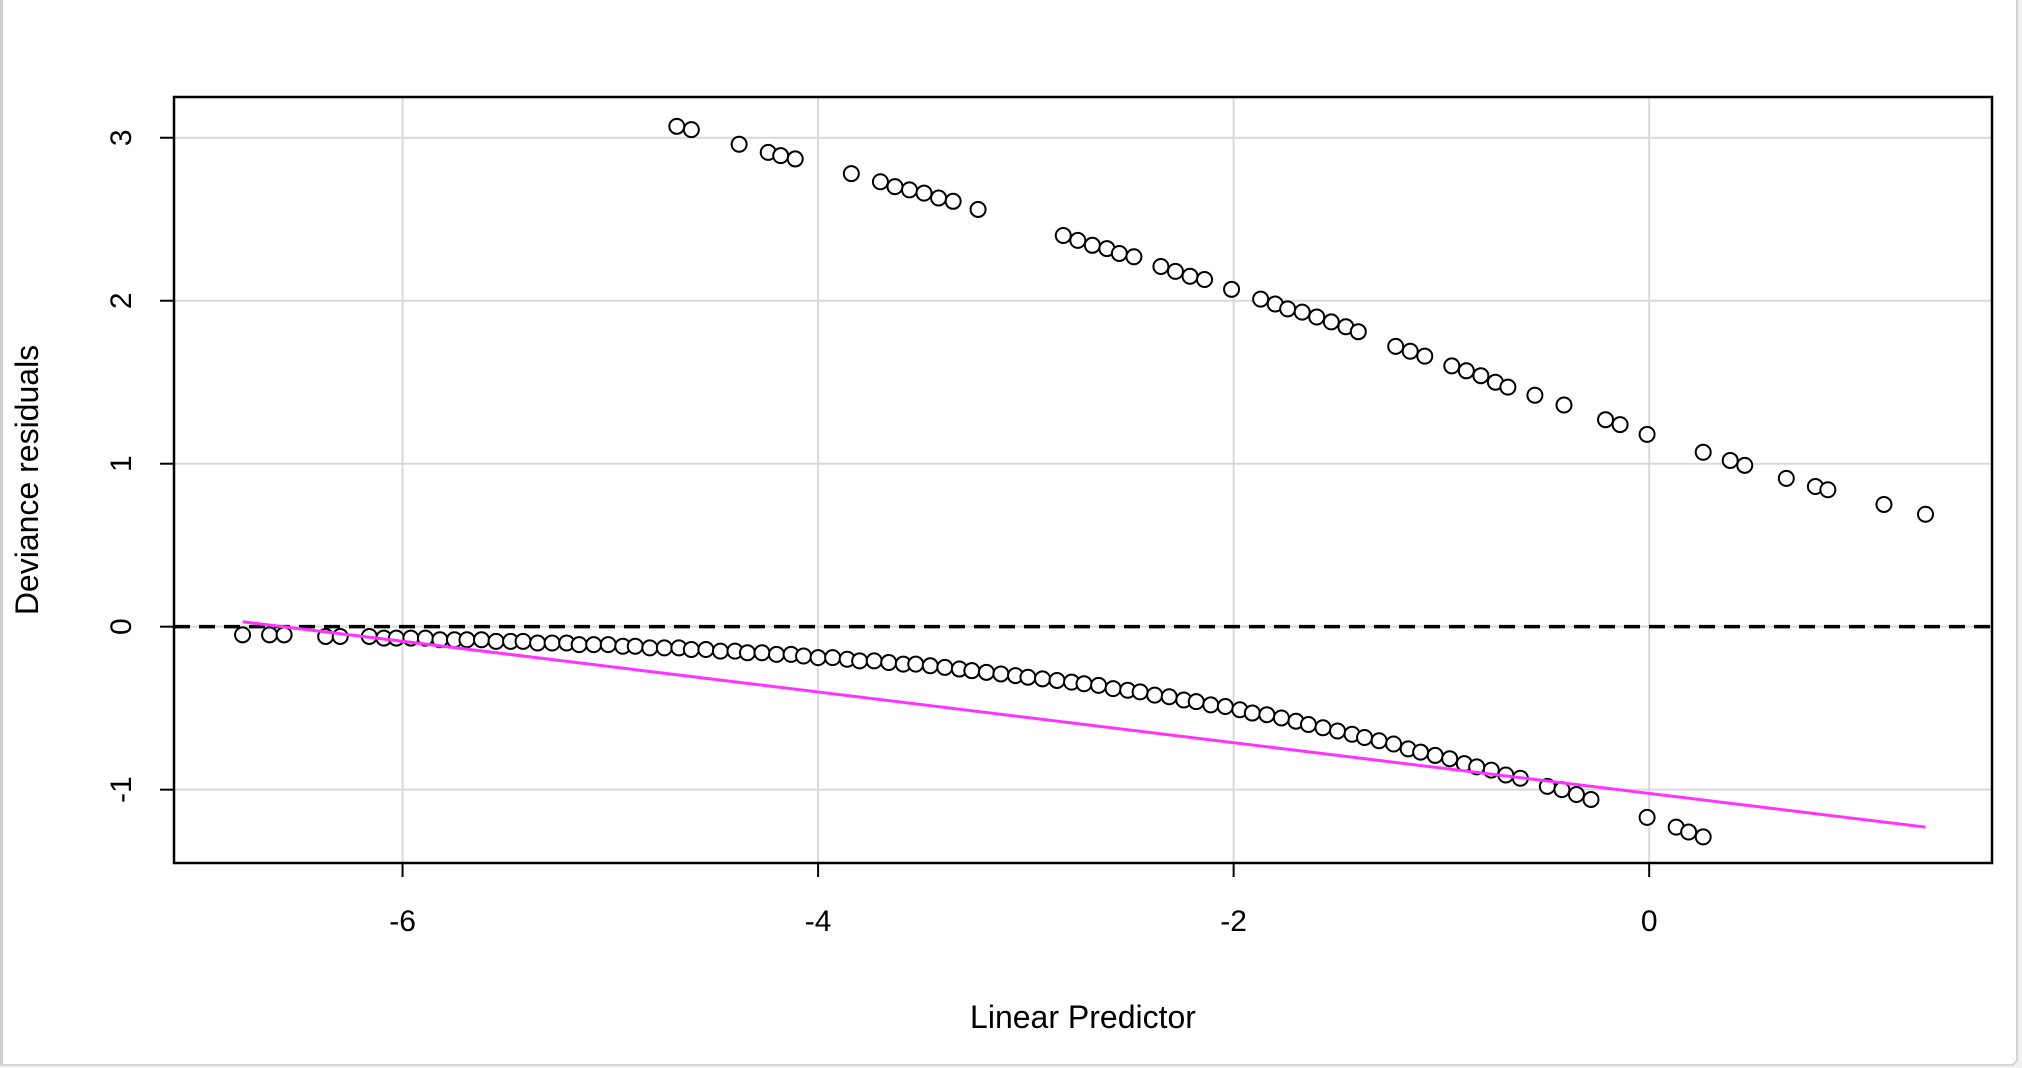  I want to click on x-tick-label: -6, so click(402, 921).